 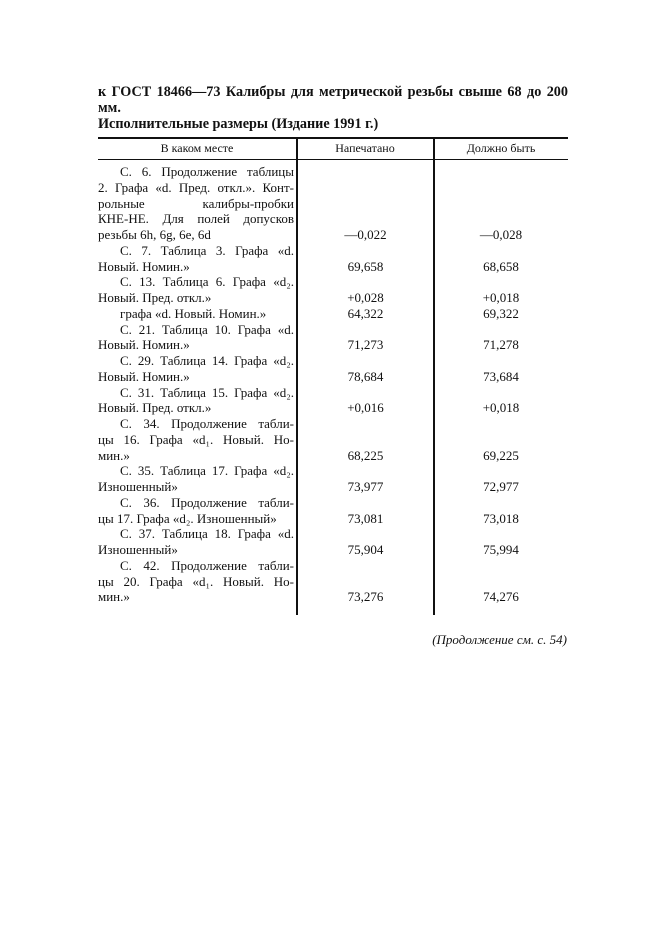 What do you see at coordinates (207, 565) in the screenshot?
I see `location-text: С. 42. Продолжение табли-` at bounding box center [207, 565].